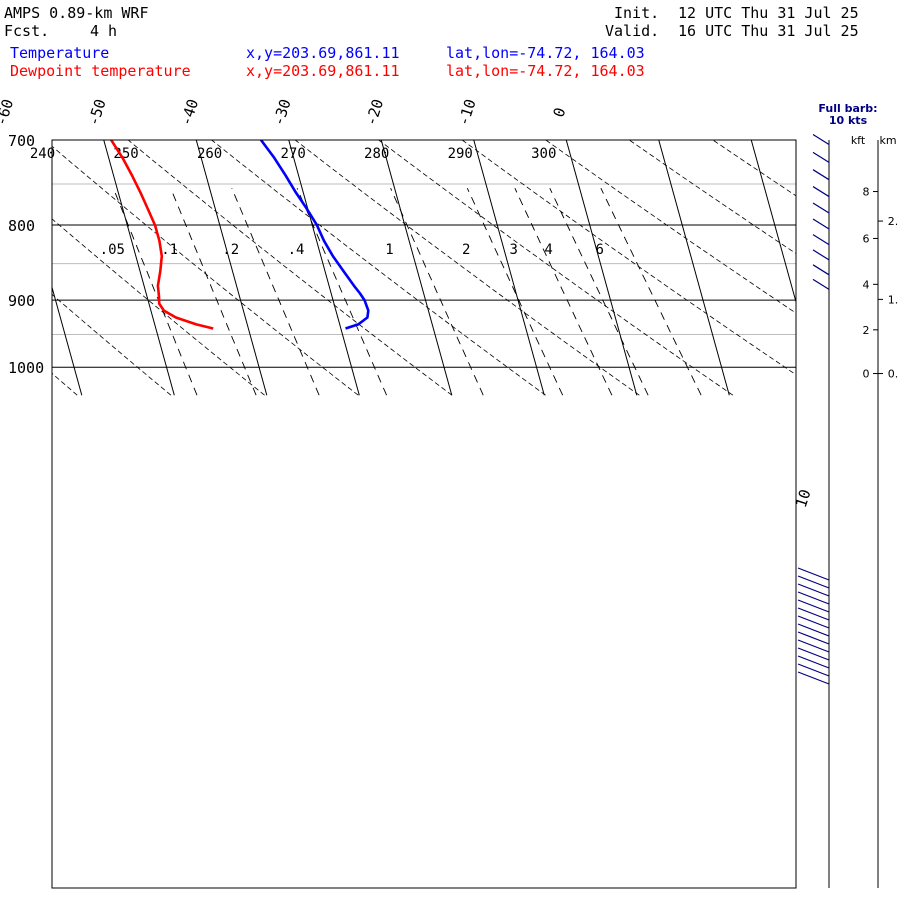  What do you see at coordinates (560, 112) in the screenshot?
I see `isotherm-label: 0` at bounding box center [560, 112].